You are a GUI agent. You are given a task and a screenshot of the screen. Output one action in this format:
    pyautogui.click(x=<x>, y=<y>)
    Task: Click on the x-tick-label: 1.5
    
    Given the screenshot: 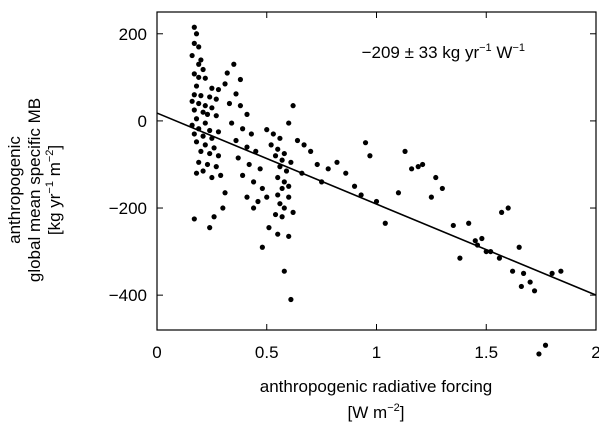 What is the action you would take?
    pyautogui.click(x=486, y=352)
    